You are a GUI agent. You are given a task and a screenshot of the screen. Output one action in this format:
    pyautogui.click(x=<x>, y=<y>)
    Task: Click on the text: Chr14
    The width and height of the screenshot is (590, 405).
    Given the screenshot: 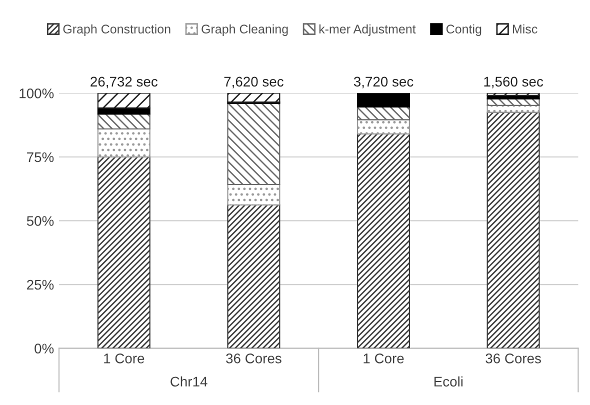 What is the action you would take?
    pyautogui.click(x=189, y=381)
    